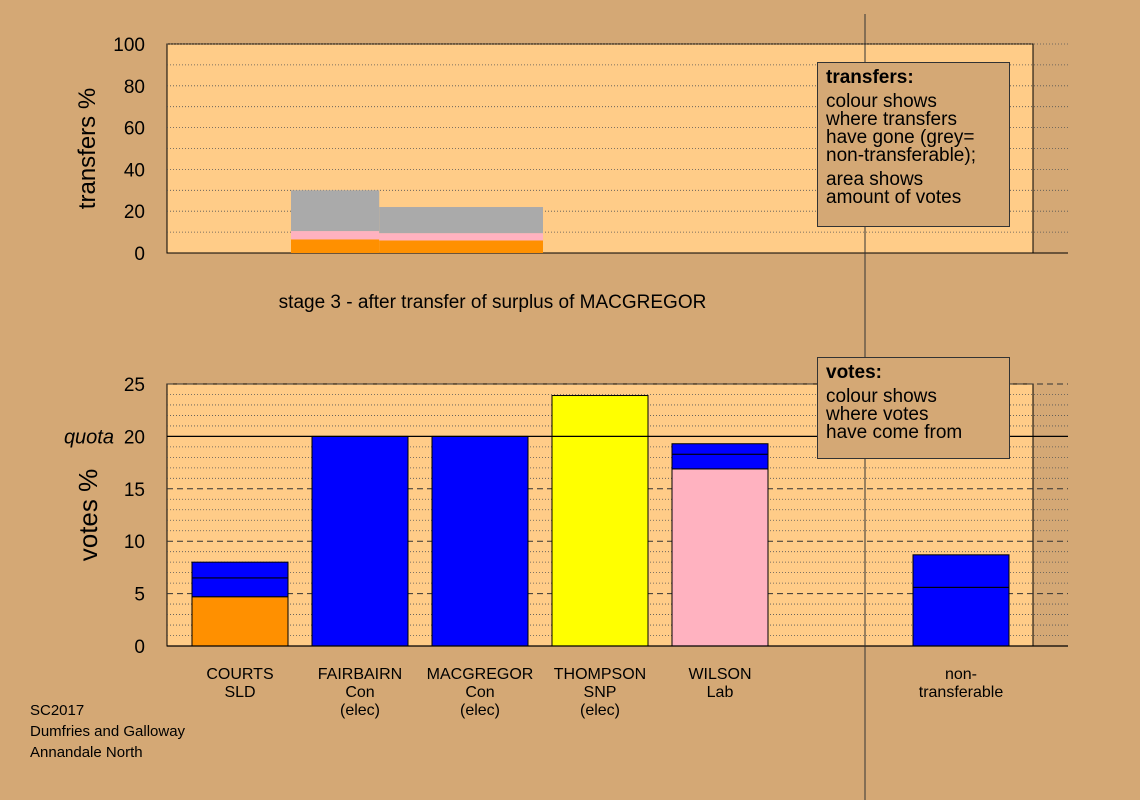 The width and height of the screenshot is (1140, 800). Describe the element at coordinates (134, 129) in the screenshot. I see `transfers-y-tick-label: 60` at that location.